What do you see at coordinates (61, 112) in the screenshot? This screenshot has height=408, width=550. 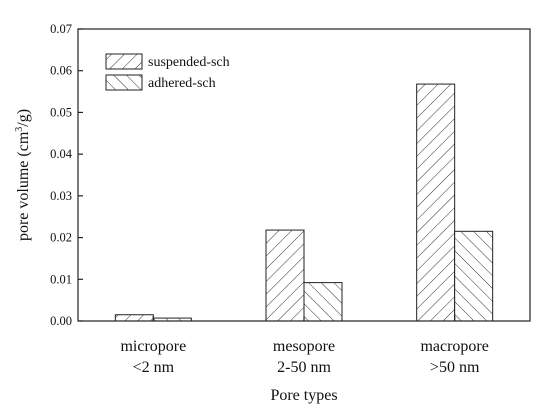 I see `y-tick-label: 0.05` at bounding box center [61, 112].